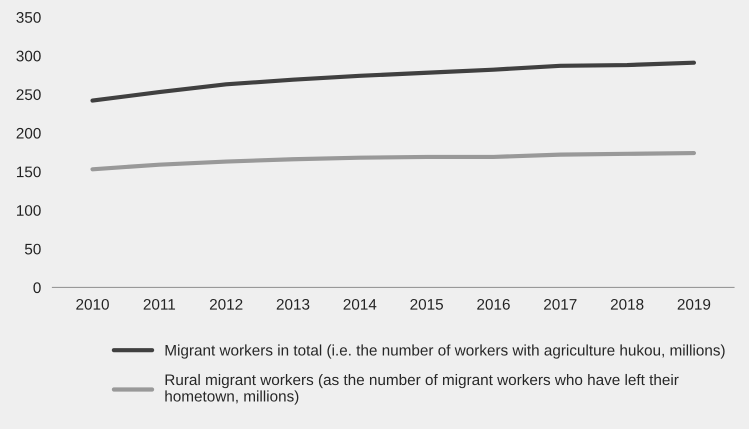 The height and width of the screenshot is (429, 749). Describe the element at coordinates (627, 304) in the screenshot. I see `x-tick-label: 2018` at that location.